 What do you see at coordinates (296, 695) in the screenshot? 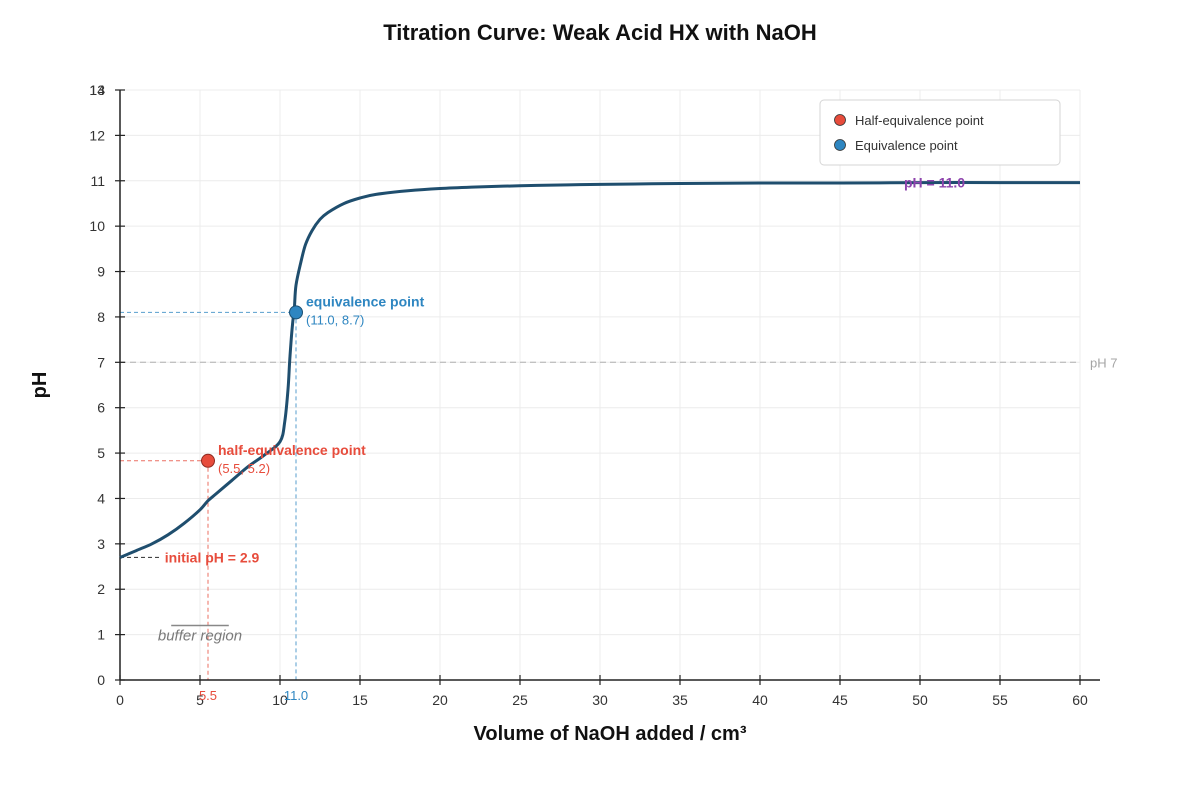
I see `equiv-x-tick-label: 11.0` at bounding box center [296, 695].